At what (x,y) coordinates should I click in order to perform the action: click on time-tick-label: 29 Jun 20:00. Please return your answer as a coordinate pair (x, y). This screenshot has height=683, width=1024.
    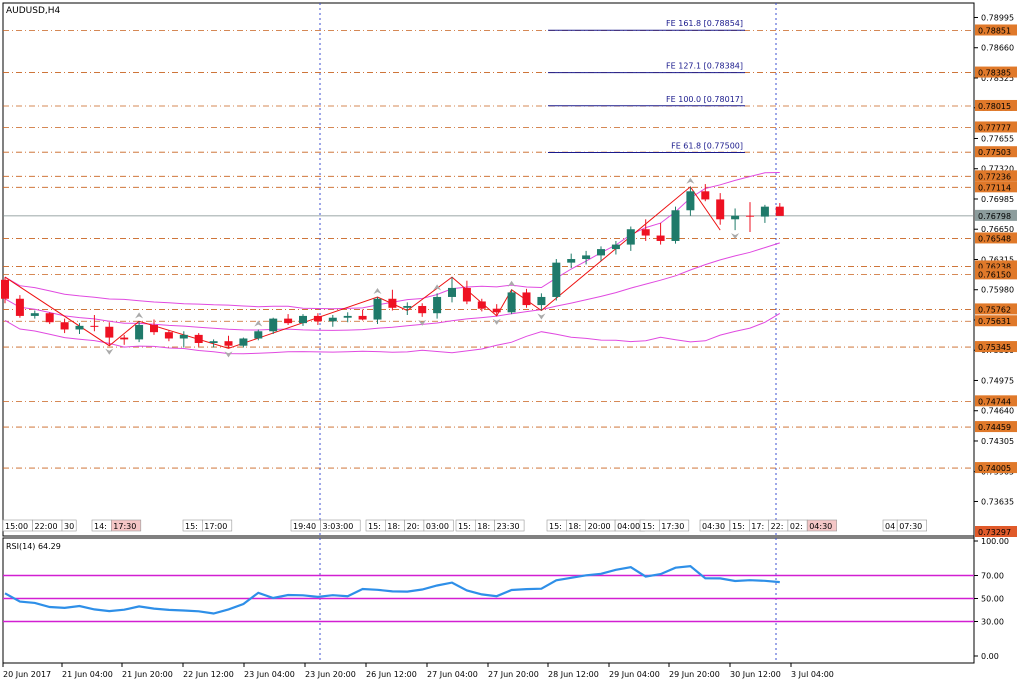
    Looking at the image, I should click on (694, 674).